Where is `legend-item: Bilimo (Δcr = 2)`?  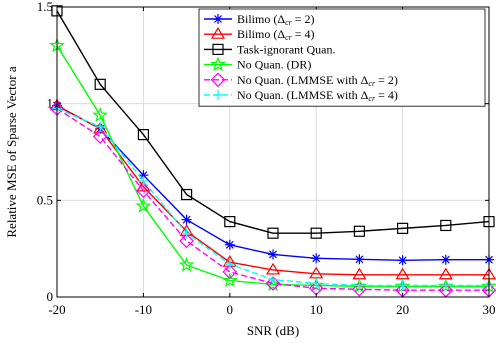
legend-item: Bilimo (Δcr = 2) is located at coordinates (259, 19).